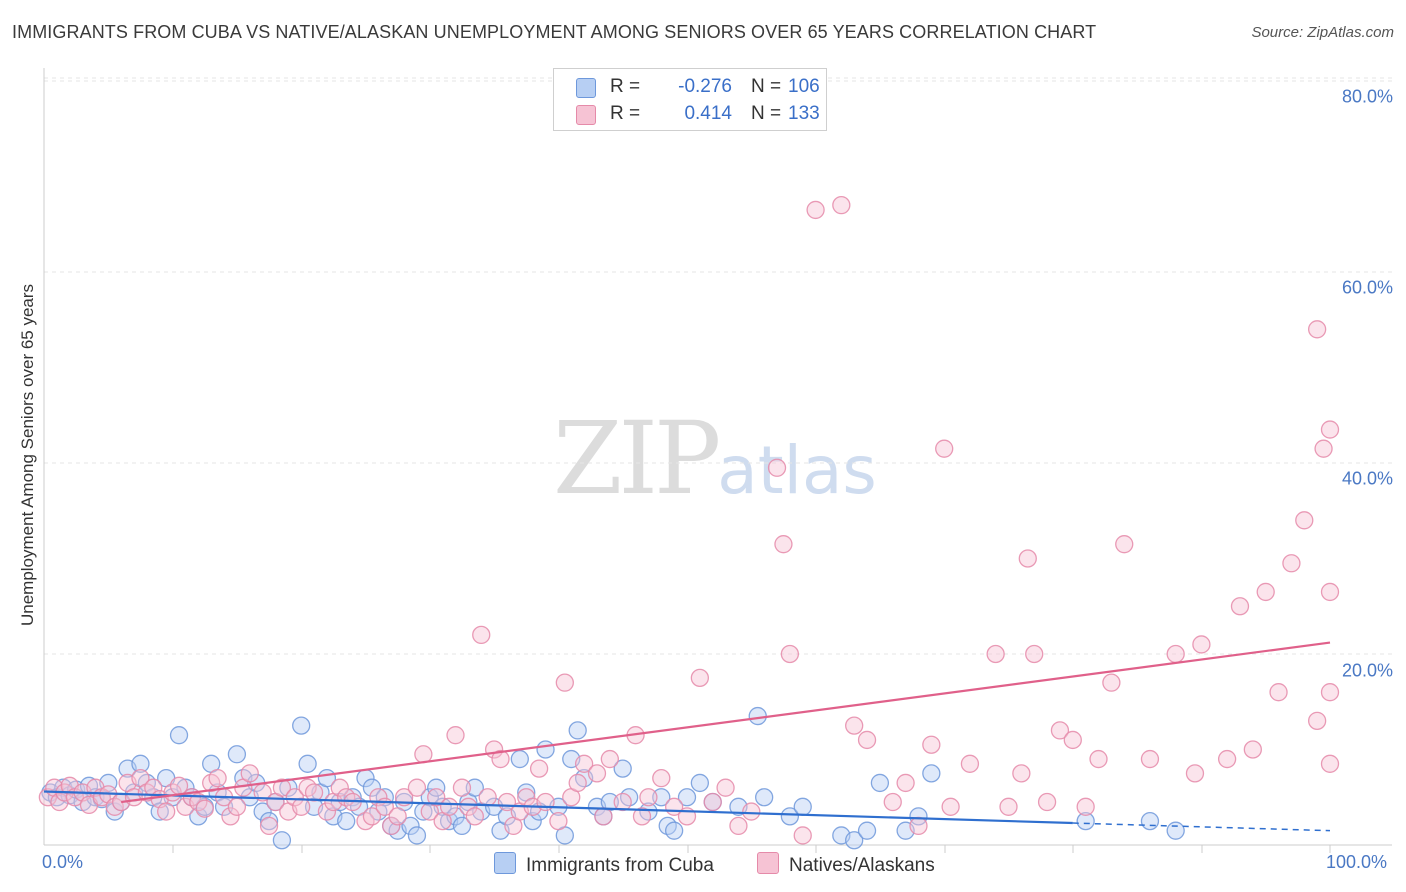 This screenshot has height=892, width=1406. I want to click on bottom-legend-cuba: Immigrants from Cuba, so click(604, 864).